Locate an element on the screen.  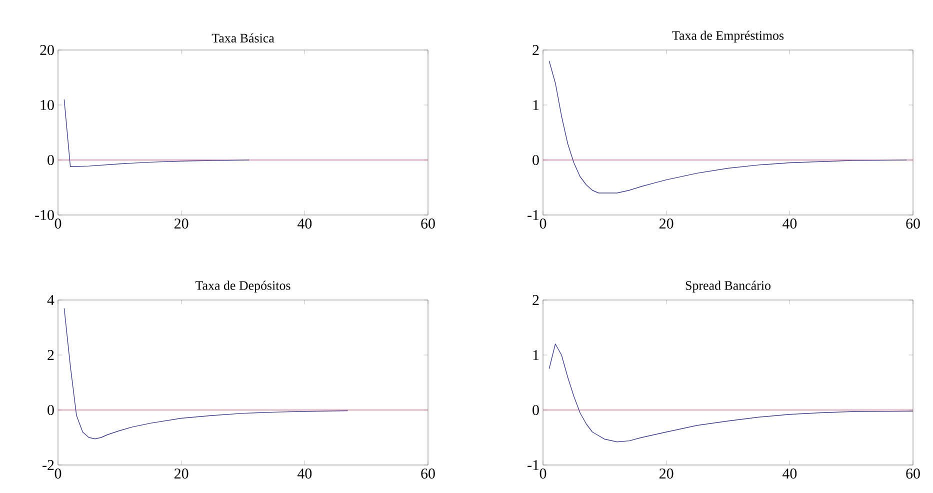
chart-title: Taxa Básica is located at coordinates (243, 37).